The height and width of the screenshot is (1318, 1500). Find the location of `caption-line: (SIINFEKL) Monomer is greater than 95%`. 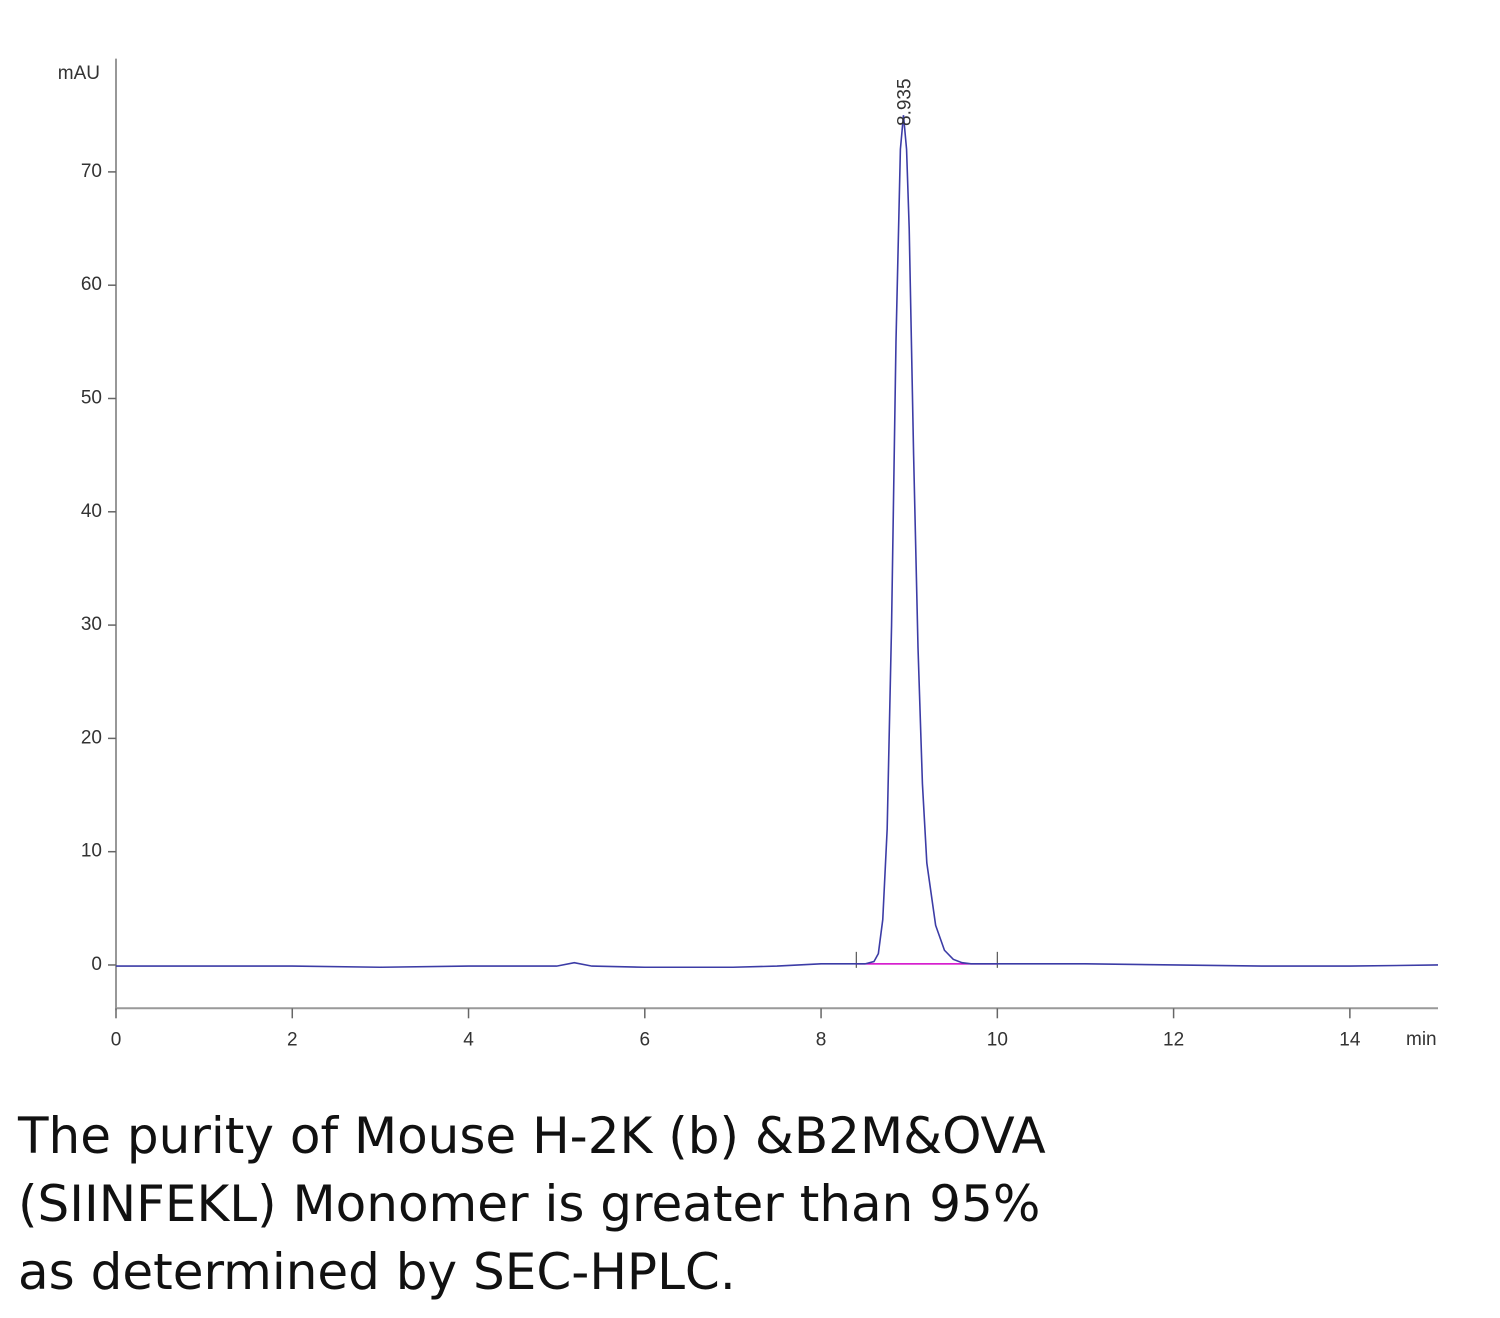

caption-line: (SIINFEKL) Monomer is greater than 95% is located at coordinates (529, 1204).